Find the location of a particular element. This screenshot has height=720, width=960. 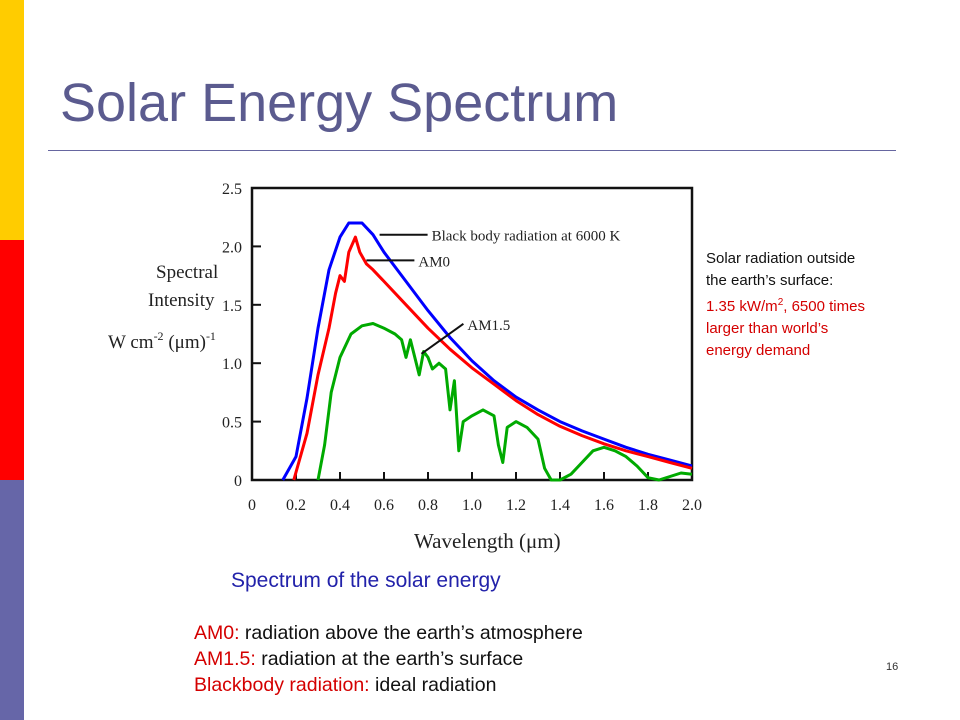

legend-label: AM1.5 is located at coordinates (488, 326).